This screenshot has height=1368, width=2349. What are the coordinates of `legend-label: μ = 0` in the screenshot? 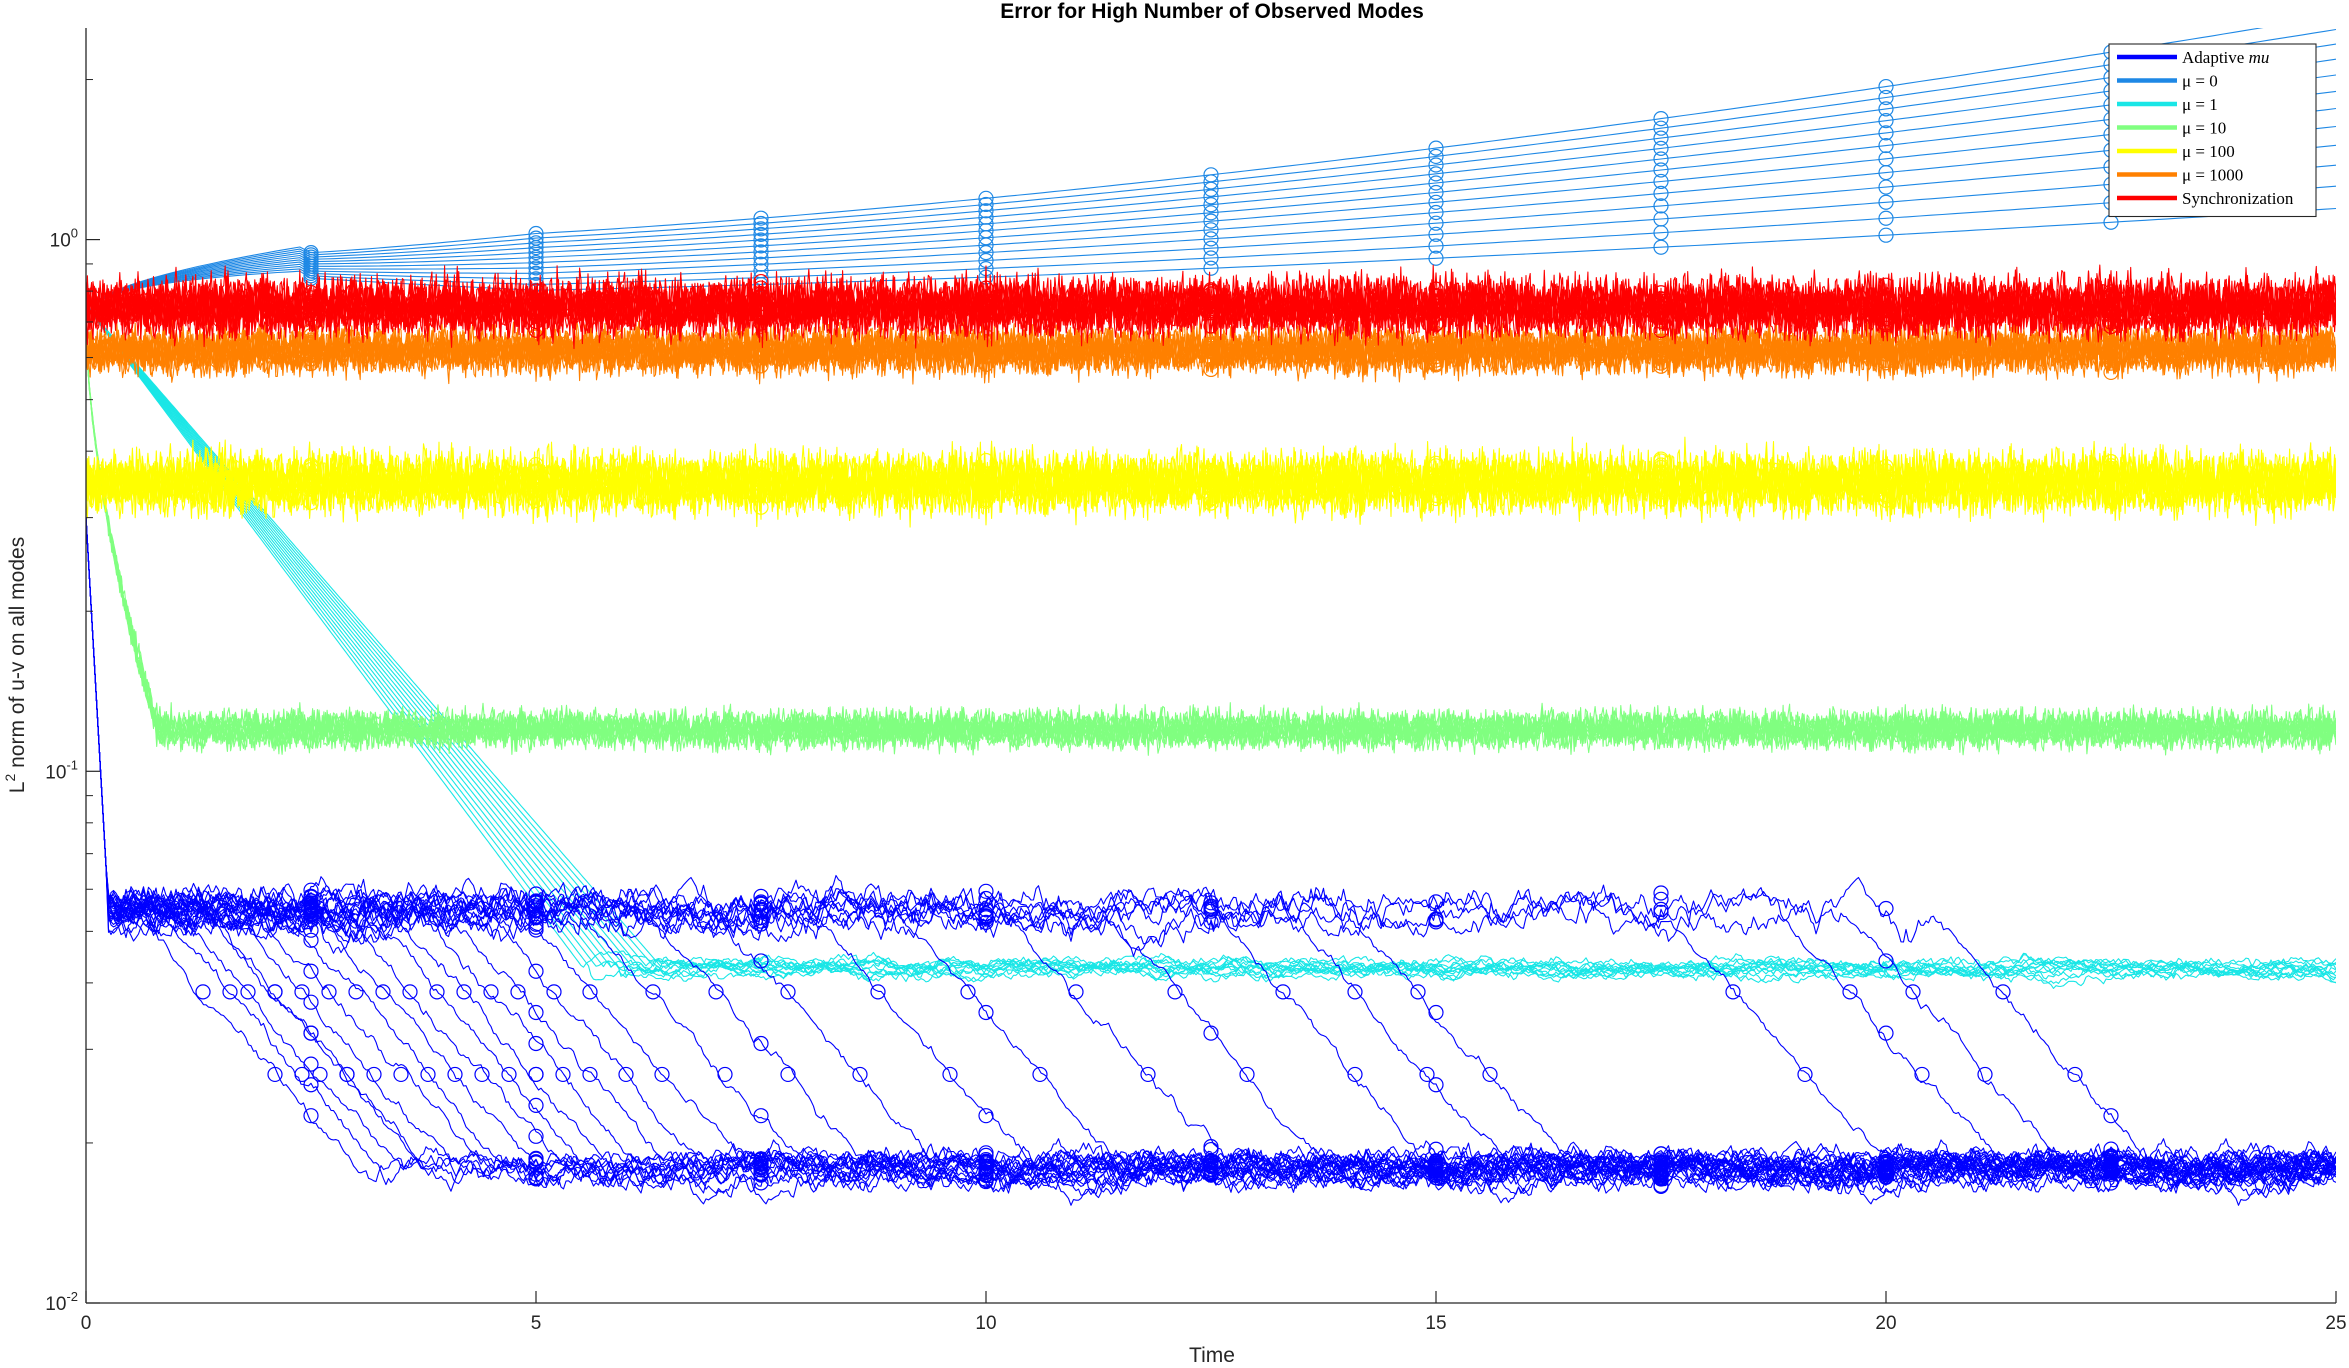 It's located at (2200, 81).